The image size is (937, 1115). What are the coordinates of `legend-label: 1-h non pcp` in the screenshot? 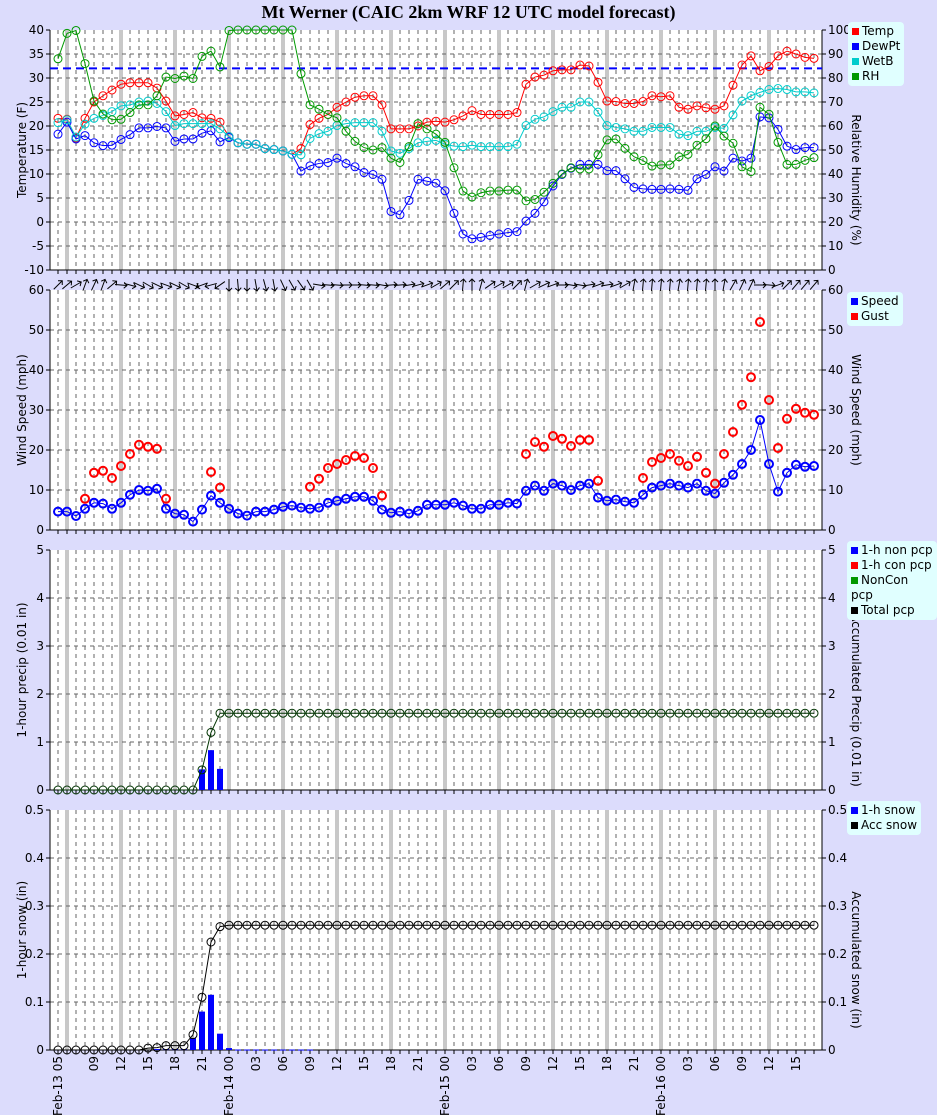 It's located at (897, 550).